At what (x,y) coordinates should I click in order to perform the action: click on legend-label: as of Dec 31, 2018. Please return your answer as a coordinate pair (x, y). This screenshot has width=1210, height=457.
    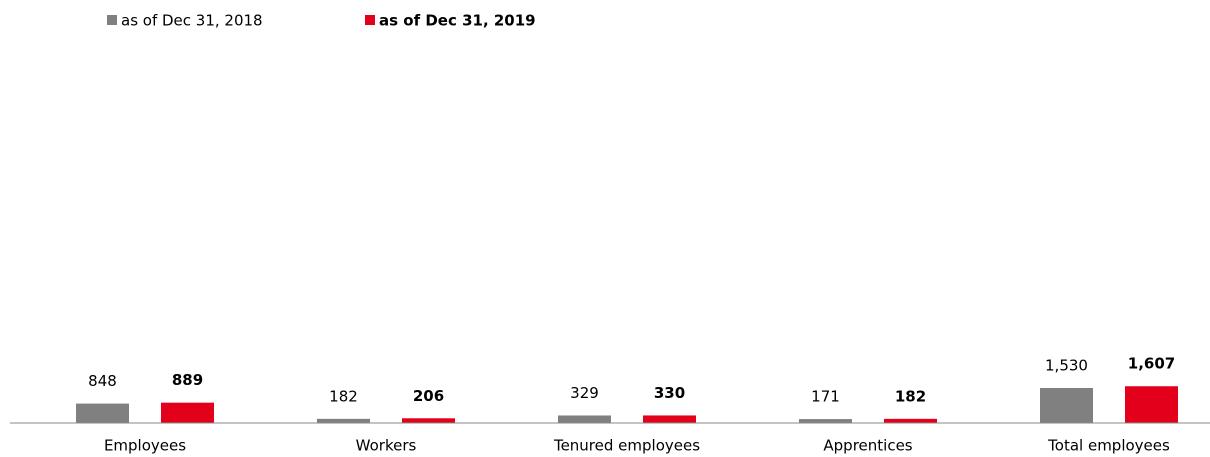
    Looking at the image, I should click on (192, 21).